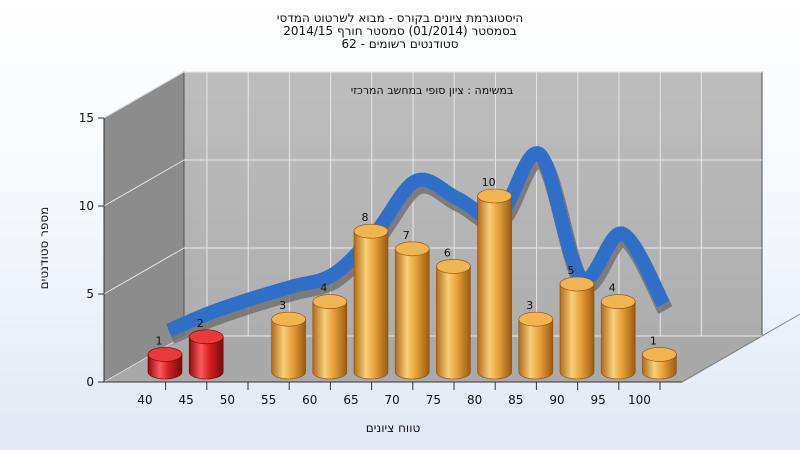 This screenshot has width=800, height=450. I want to click on chart-annotation: במשימה : ציון סופי במחשב המרכזי, so click(432, 90).